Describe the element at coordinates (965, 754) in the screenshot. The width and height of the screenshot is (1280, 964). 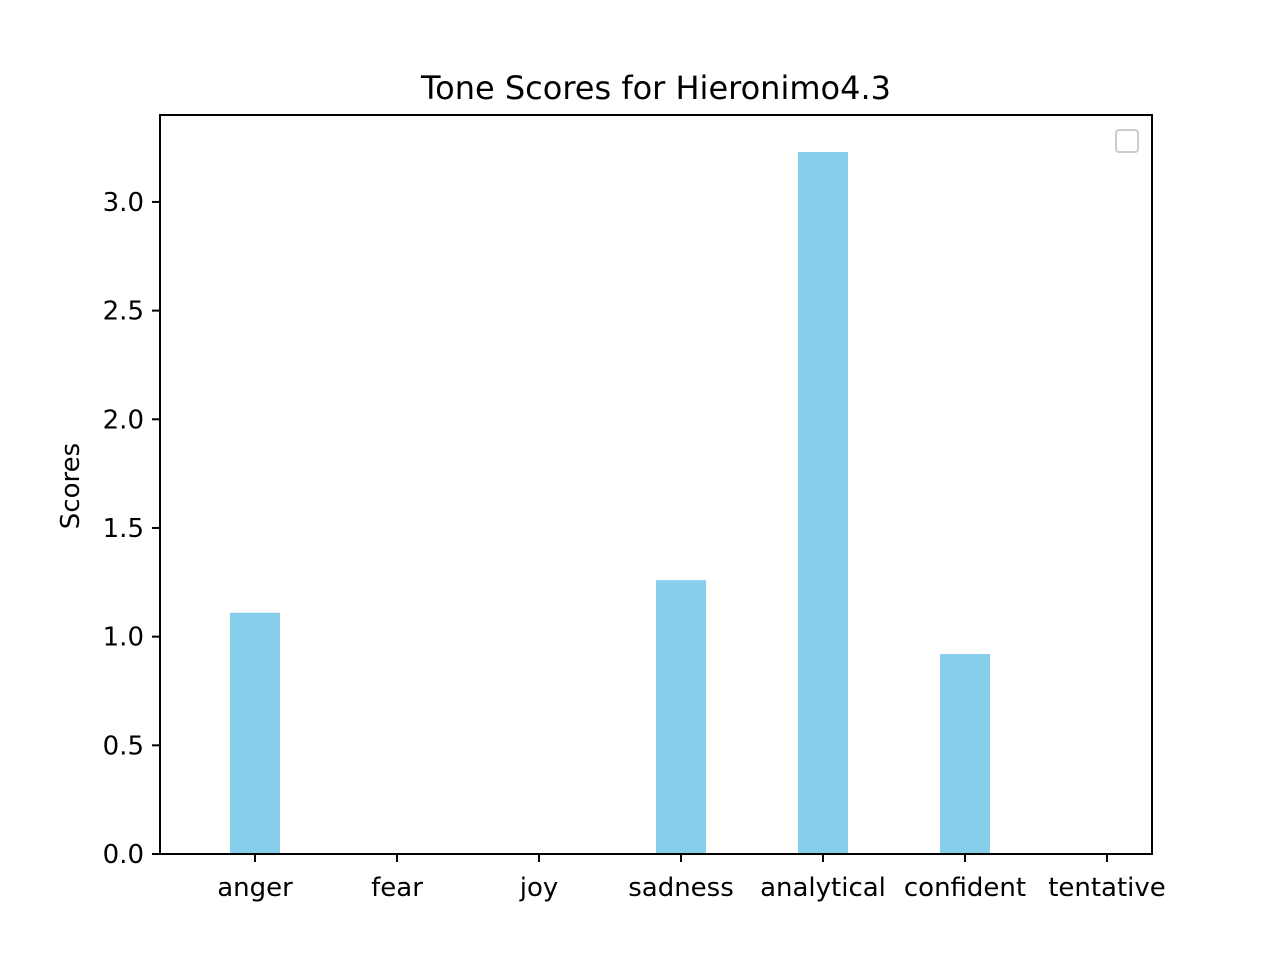
I see `bar-confident` at that location.